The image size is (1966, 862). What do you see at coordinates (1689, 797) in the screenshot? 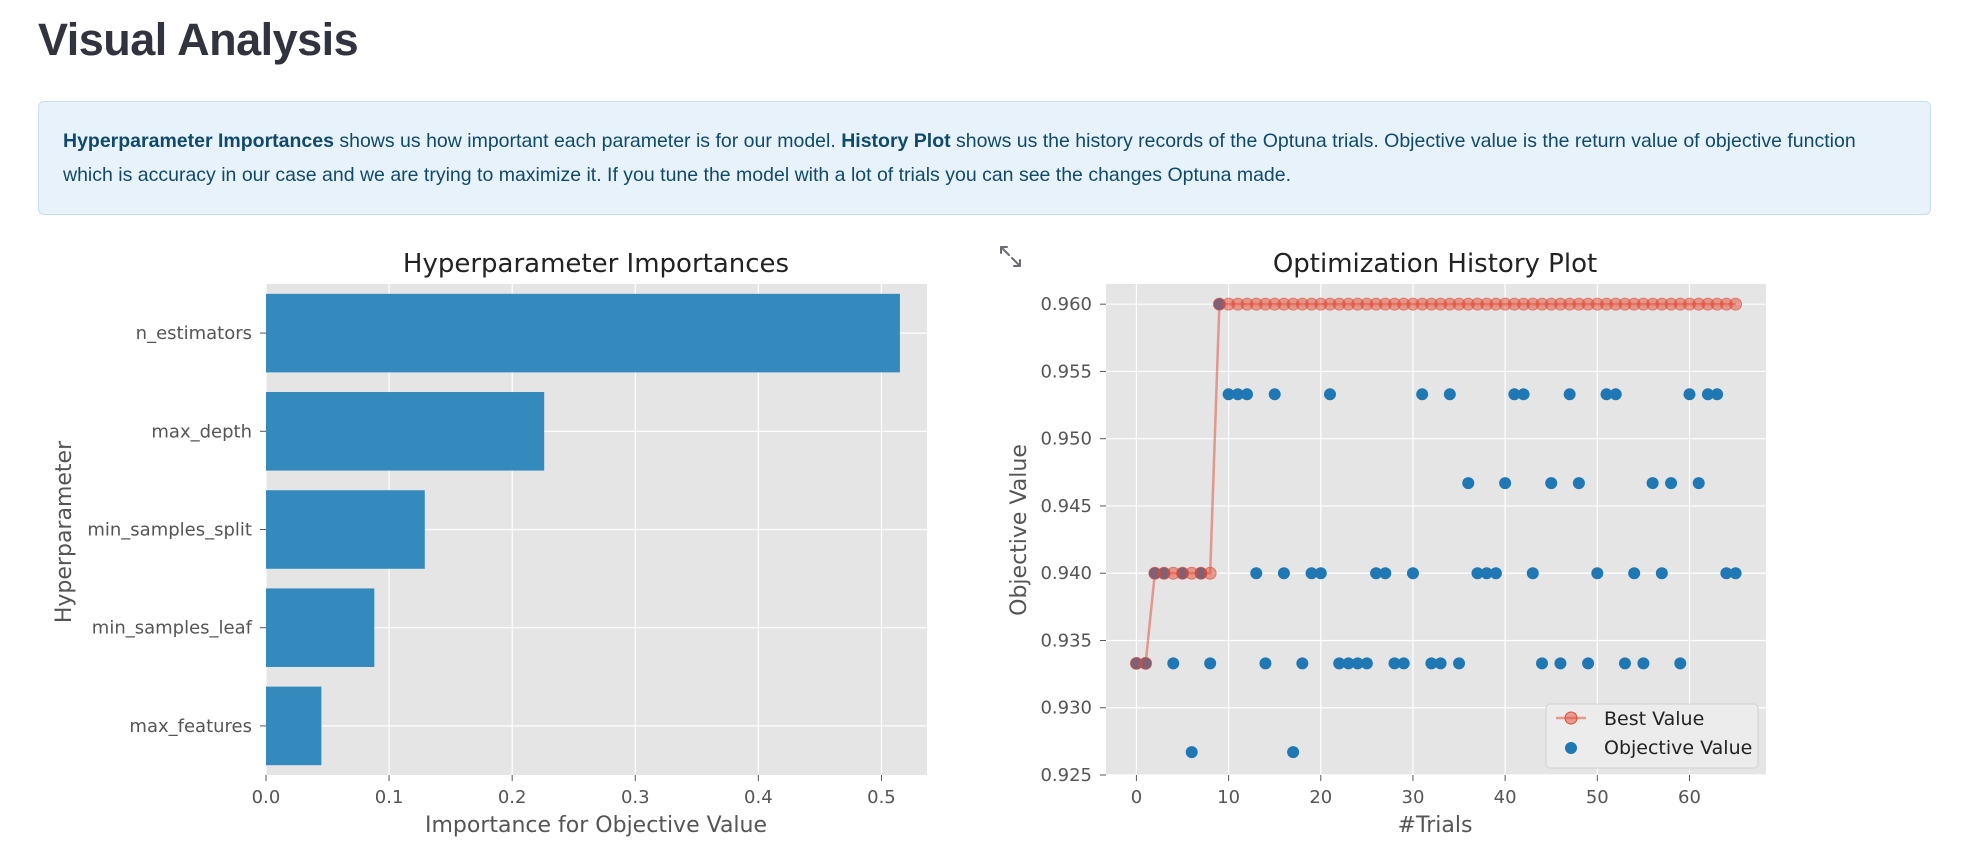
I see `x-tick-label: 60` at bounding box center [1689, 797].